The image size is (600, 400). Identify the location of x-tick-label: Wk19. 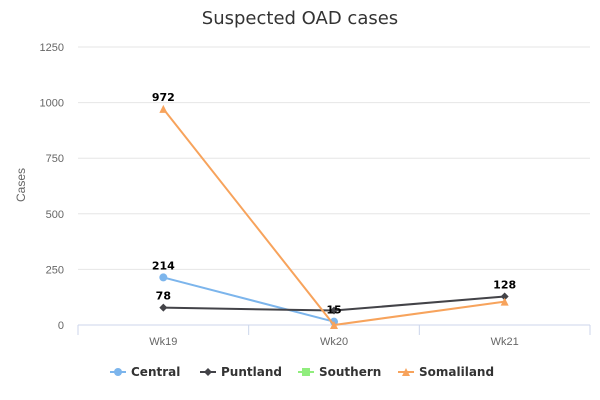
(163, 342).